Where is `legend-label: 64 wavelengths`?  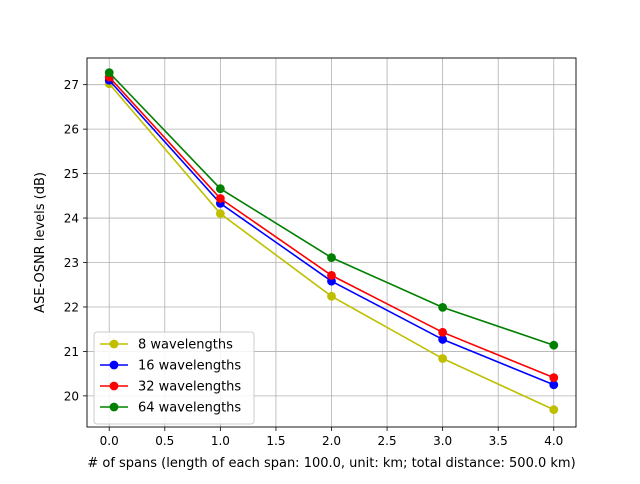
legend-label: 64 wavelengths is located at coordinates (189, 408).